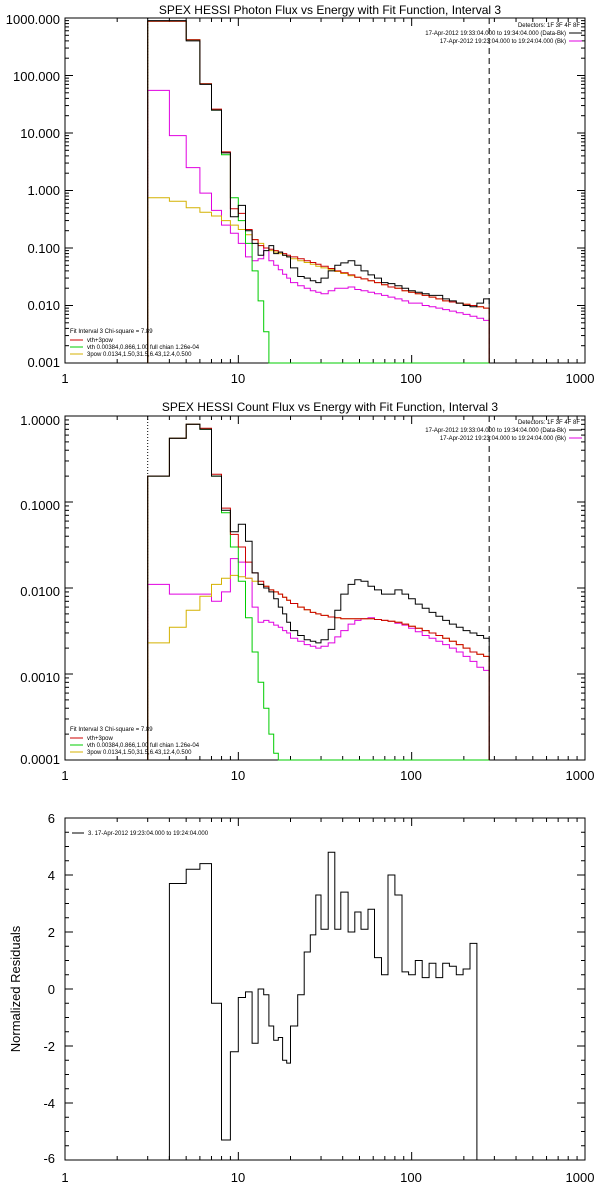  What do you see at coordinates (238, 775) in the screenshot?
I see `count-x-tick: 10` at bounding box center [238, 775].